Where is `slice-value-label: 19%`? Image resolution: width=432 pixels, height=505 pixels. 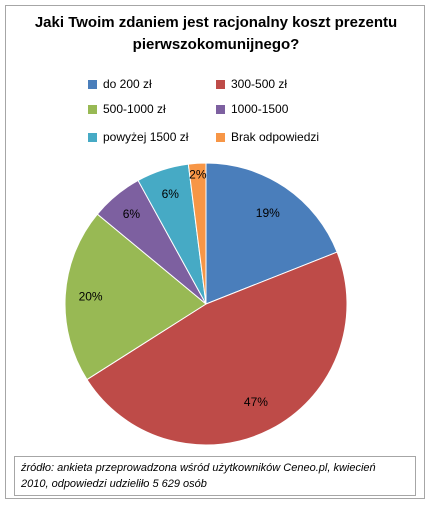 slice-value-label: 19% is located at coordinates (268, 213).